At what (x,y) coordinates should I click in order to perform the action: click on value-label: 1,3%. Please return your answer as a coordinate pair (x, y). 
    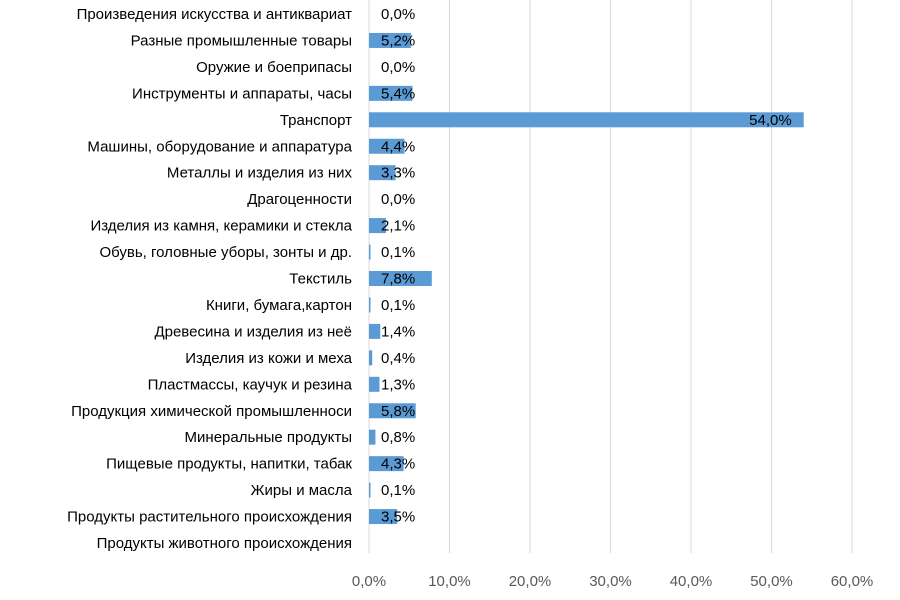
    Looking at the image, I should click on (398, 384).